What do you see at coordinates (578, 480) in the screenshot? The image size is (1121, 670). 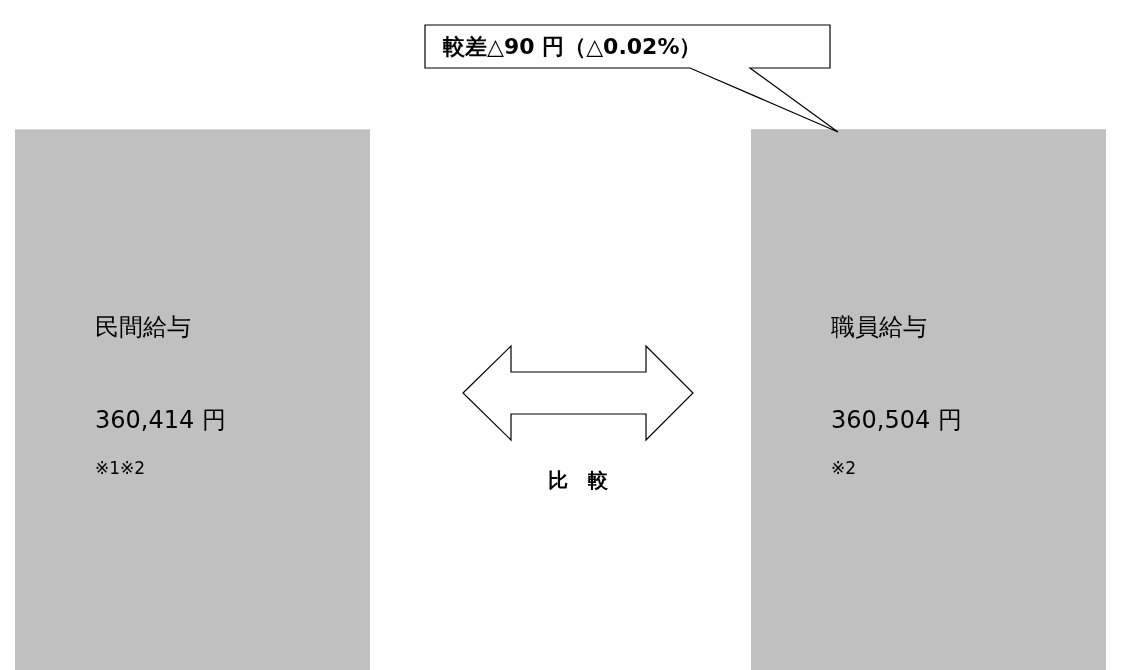 I see `annotation: 比 較` at bounding box center [578, 480].